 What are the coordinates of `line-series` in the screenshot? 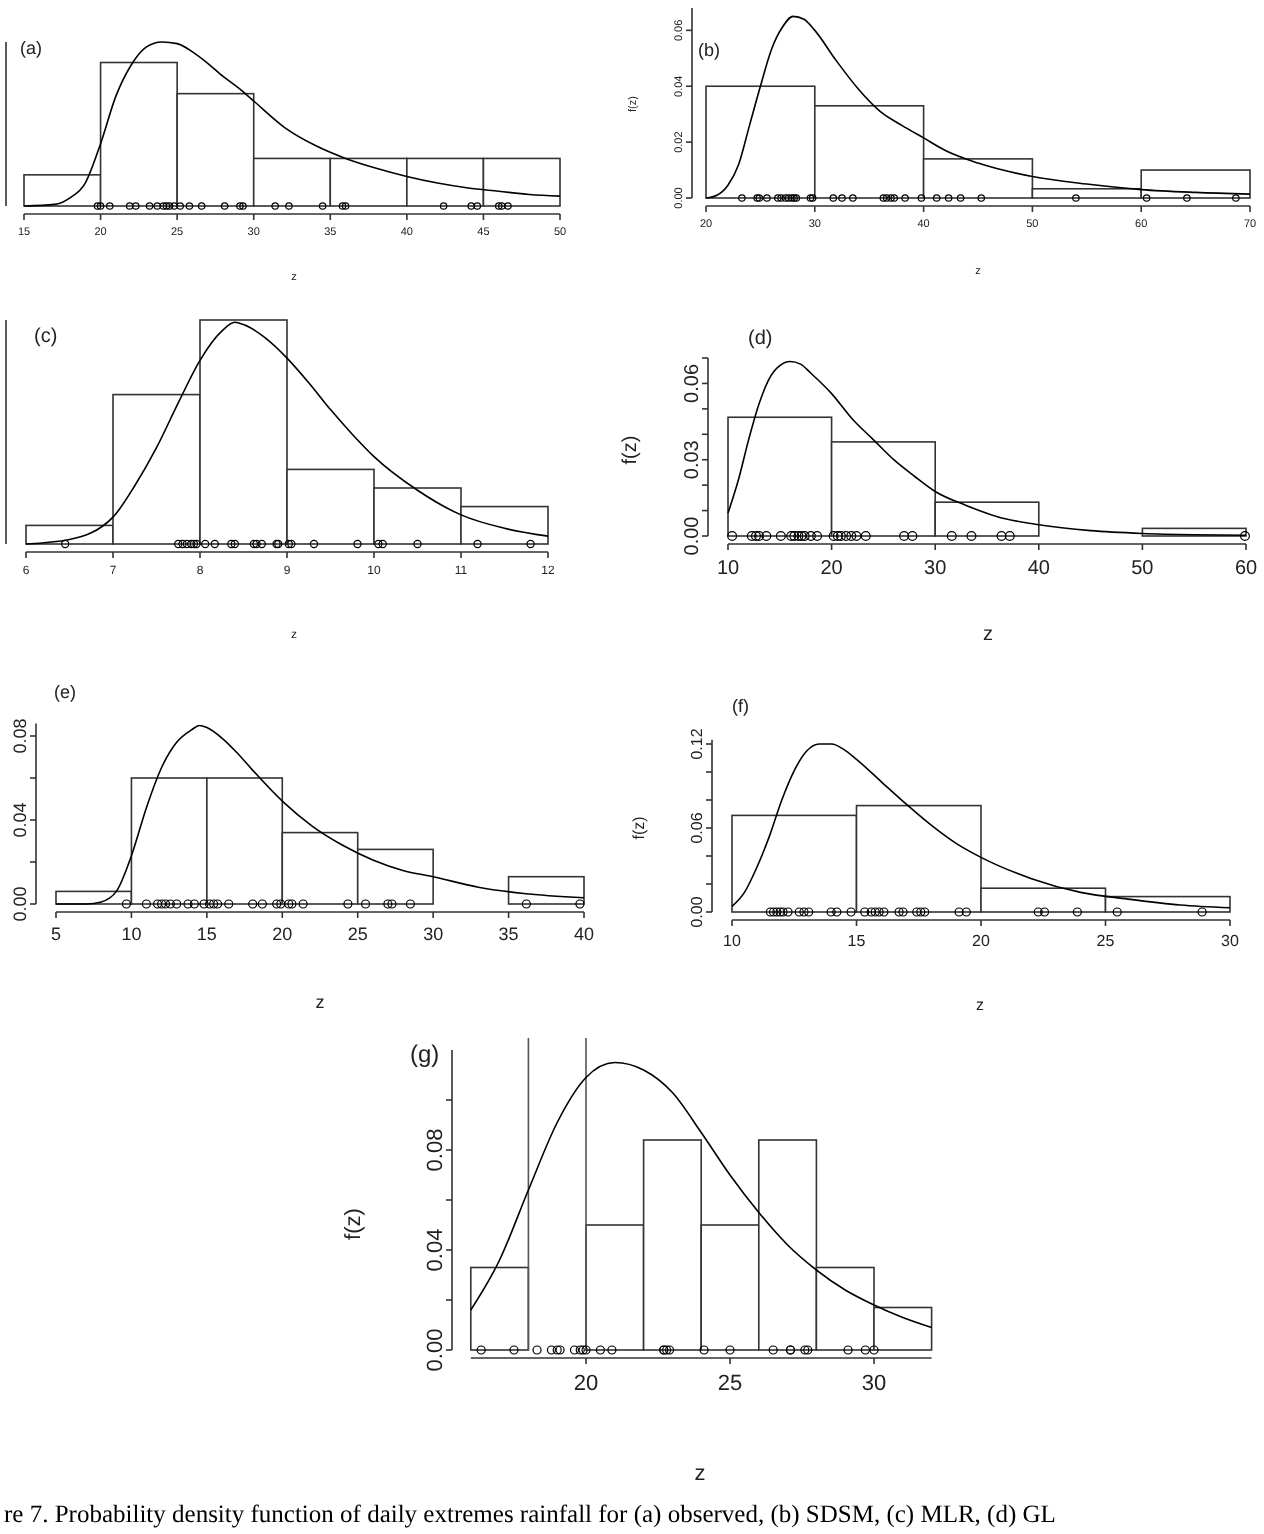 It's located at (981, 826).